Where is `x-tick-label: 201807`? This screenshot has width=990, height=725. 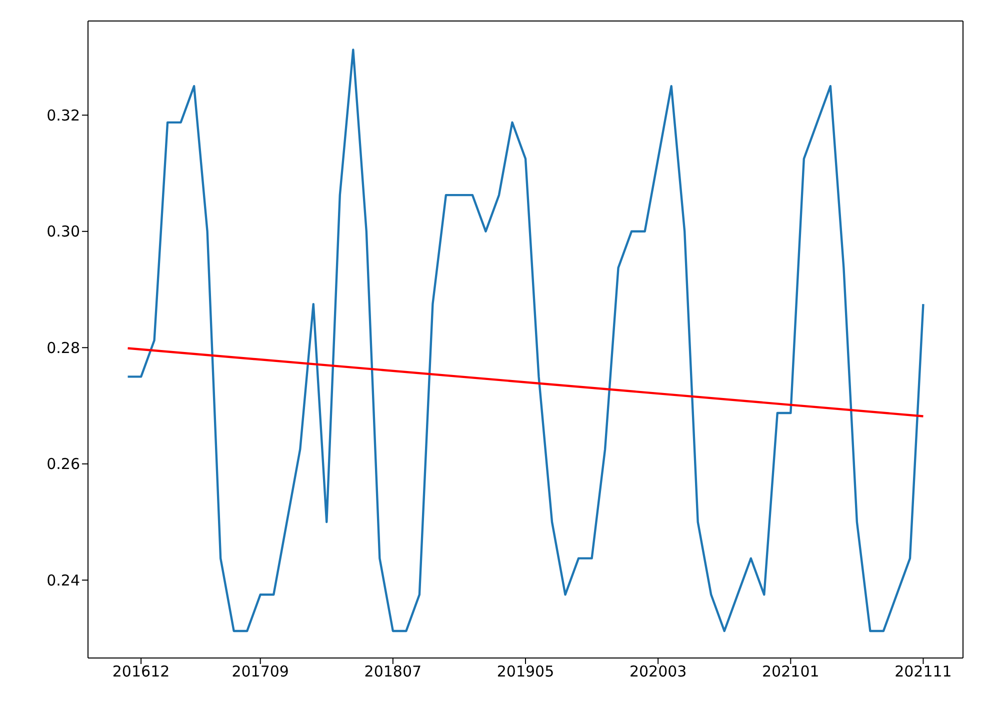
x-tick-label: 201807 is located at coordinates (393, 671).